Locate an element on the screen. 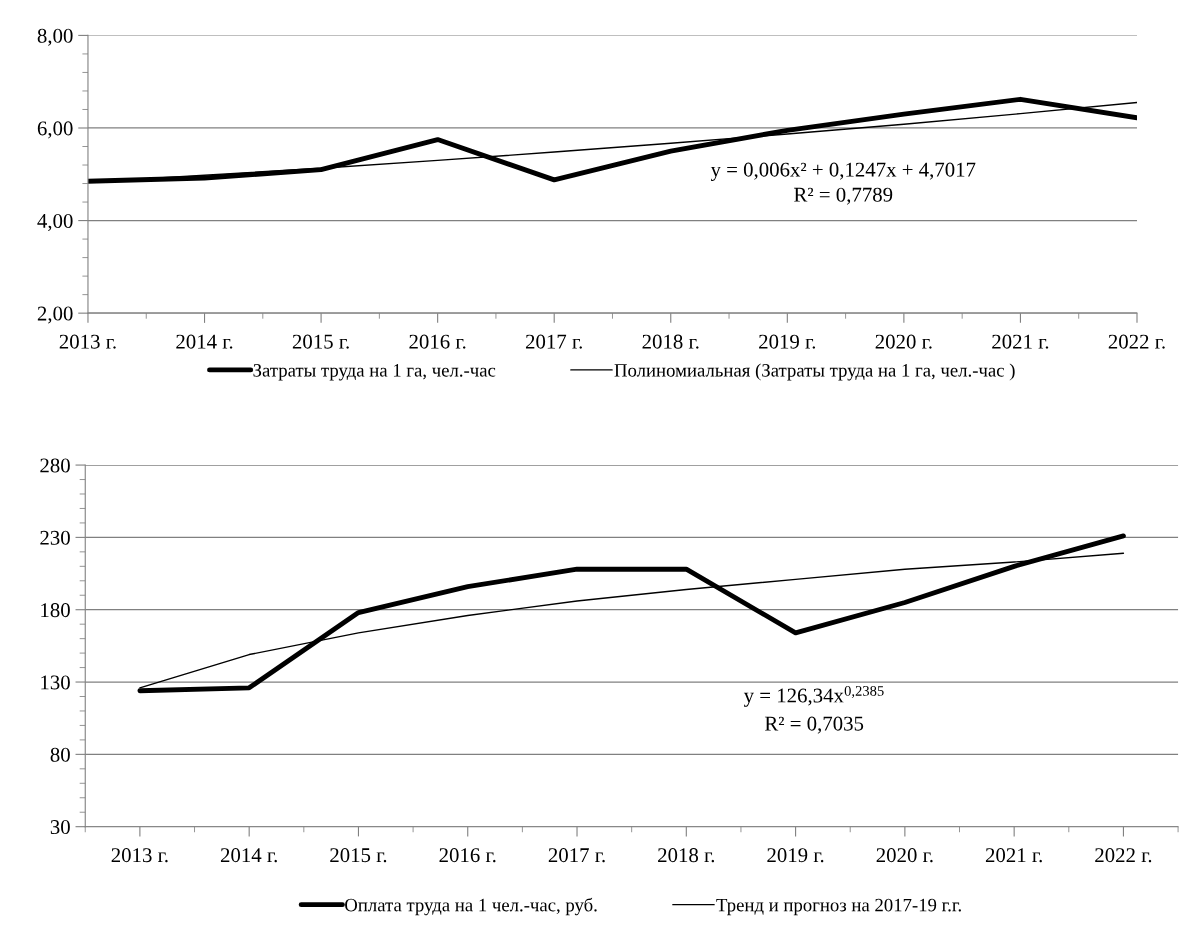 This screenshot has height=932, width=1184. y-tick-label: 180 is located at coordinates (55, 610).